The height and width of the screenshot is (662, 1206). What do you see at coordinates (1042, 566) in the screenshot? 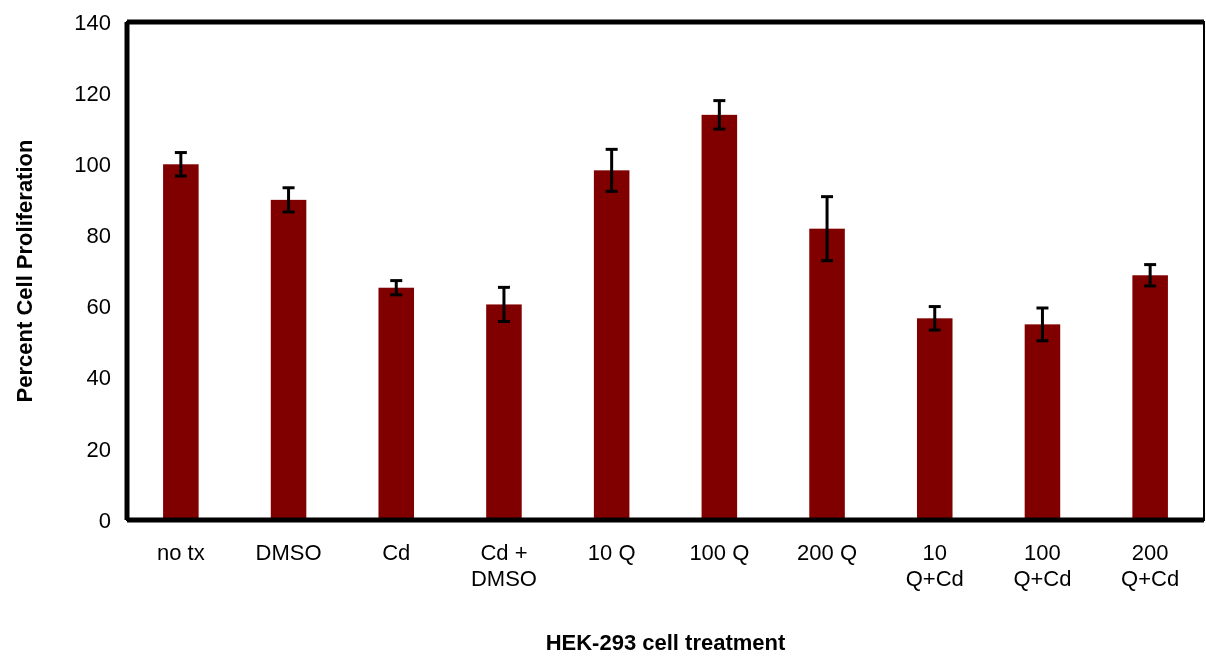
I see `x-tick-label: 100 Q+Cd` at bounding box center [1042, 566].